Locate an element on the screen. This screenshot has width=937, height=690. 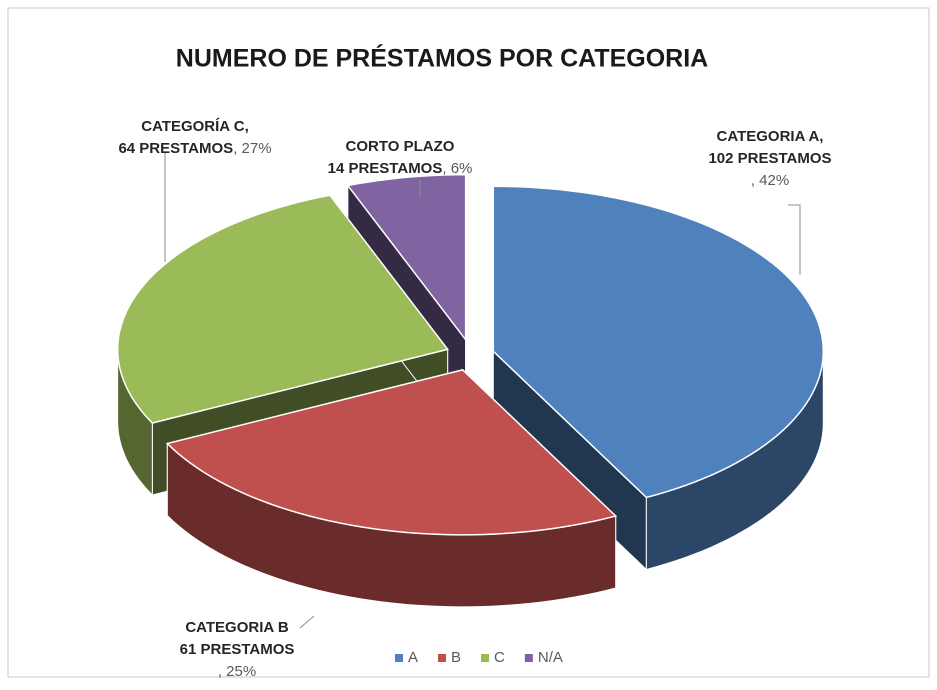
data-label-text: 102 PRESTAMOS is located at coordinates (769, 158).